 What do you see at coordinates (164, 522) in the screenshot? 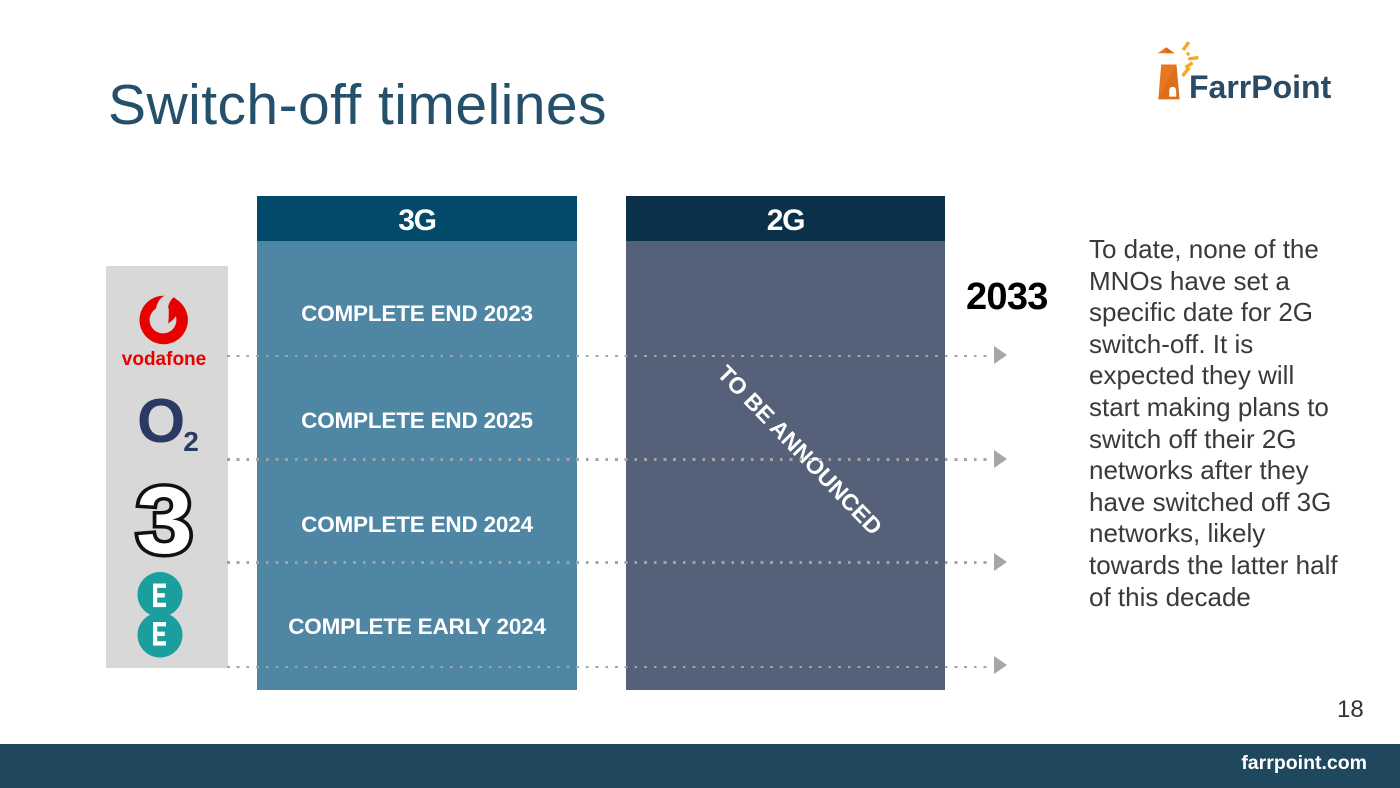
I see `svg-text: 3` at bounding box center [164, 522].